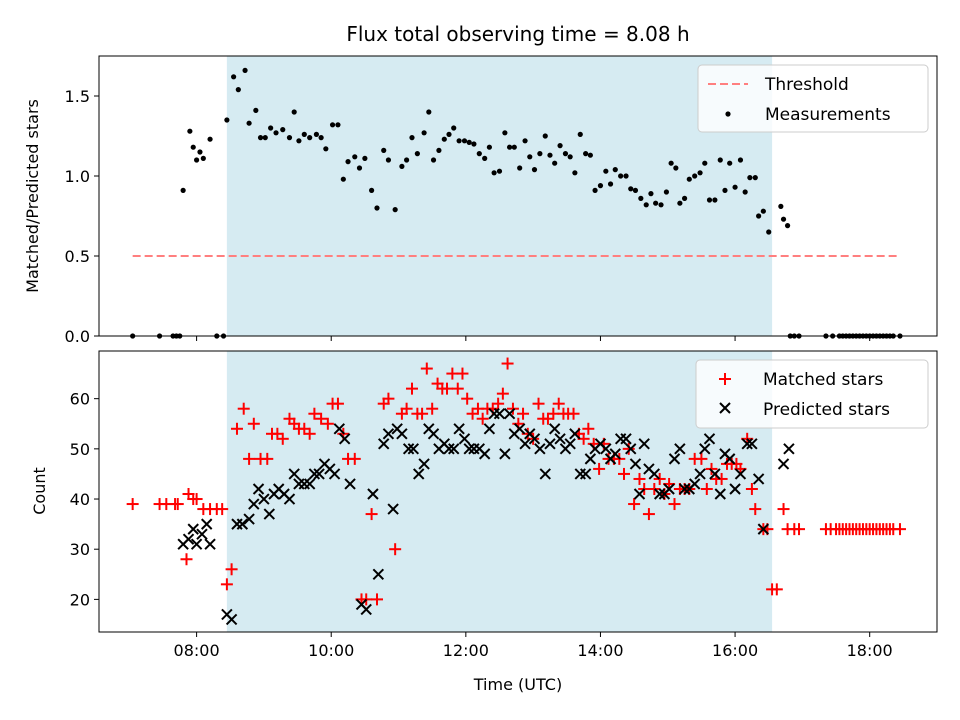  Describe the element at coordinates (725, 408) in the screenshot. I see `predicted-legend-swatch` at that location.